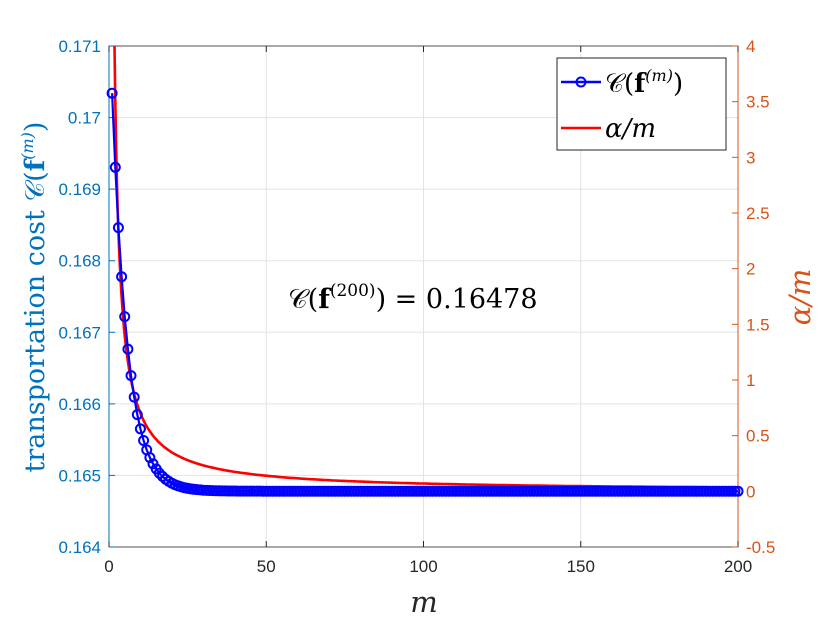 The width and height of the screenshot is (830, 623). Describe the element at coordinates (581, 566) in the screenshot. I see `x-tick-label: 150` at that location.